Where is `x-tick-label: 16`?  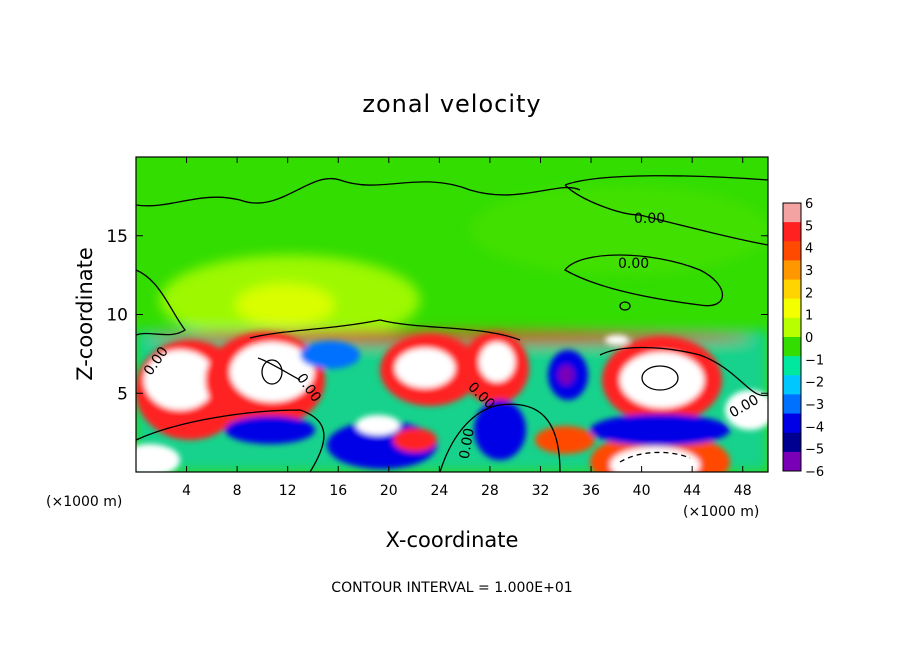 x-tick-label: 16 is located at coordinates (338, 491).